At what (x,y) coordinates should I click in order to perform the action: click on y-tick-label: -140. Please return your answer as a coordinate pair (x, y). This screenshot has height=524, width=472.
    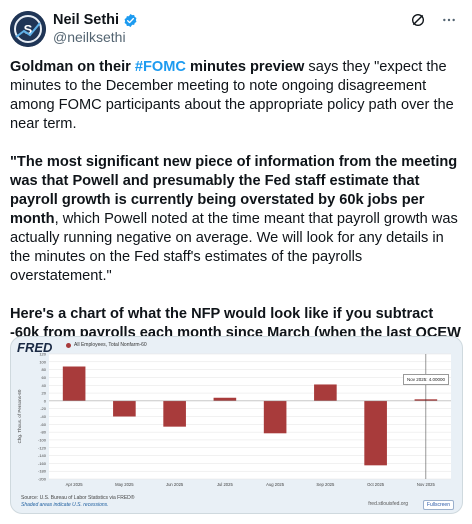
    Looking at the image, I should click on (42, 455).